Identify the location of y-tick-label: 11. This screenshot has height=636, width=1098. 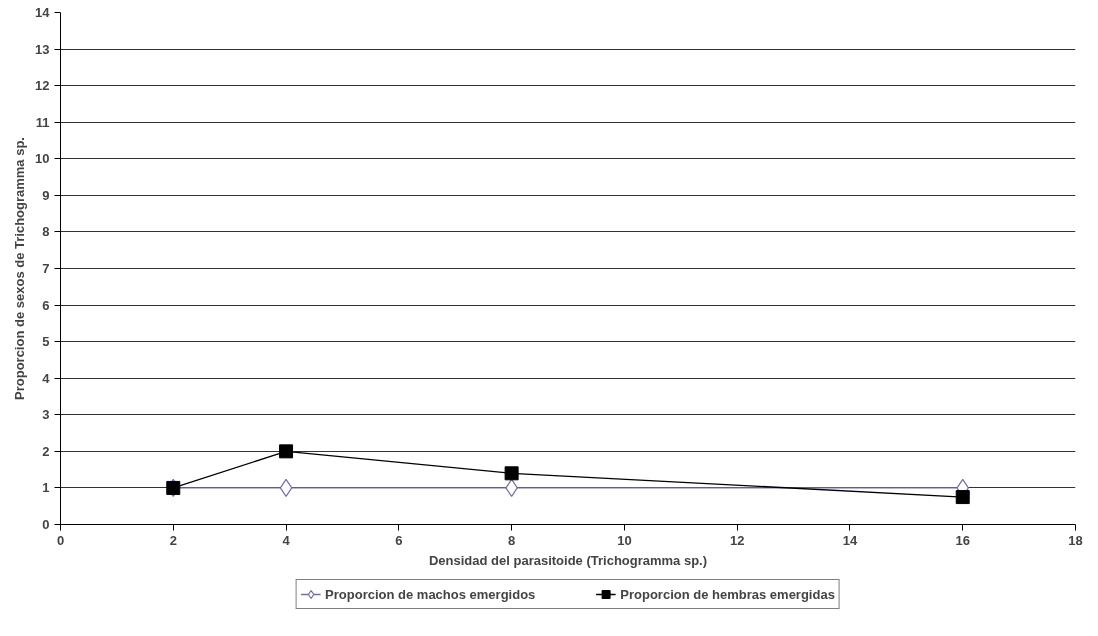
(42, 122).